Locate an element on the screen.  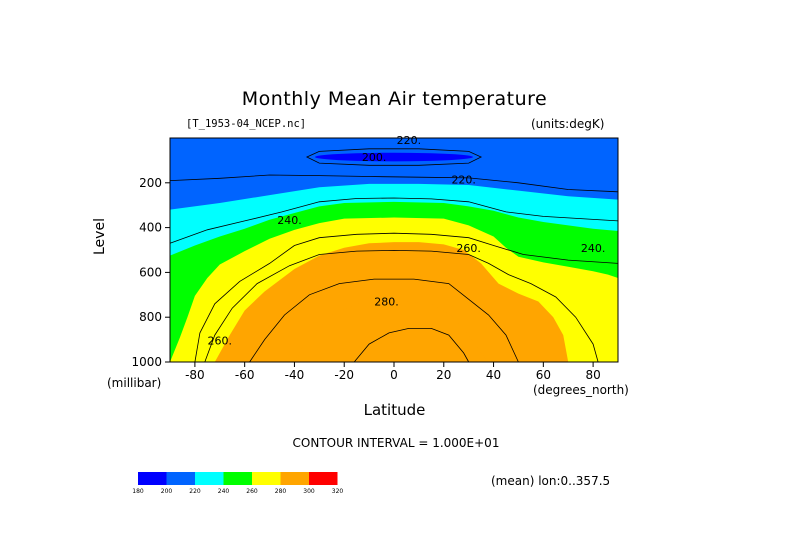
x-tick-label: -60 is located at coordinates (245, 375).